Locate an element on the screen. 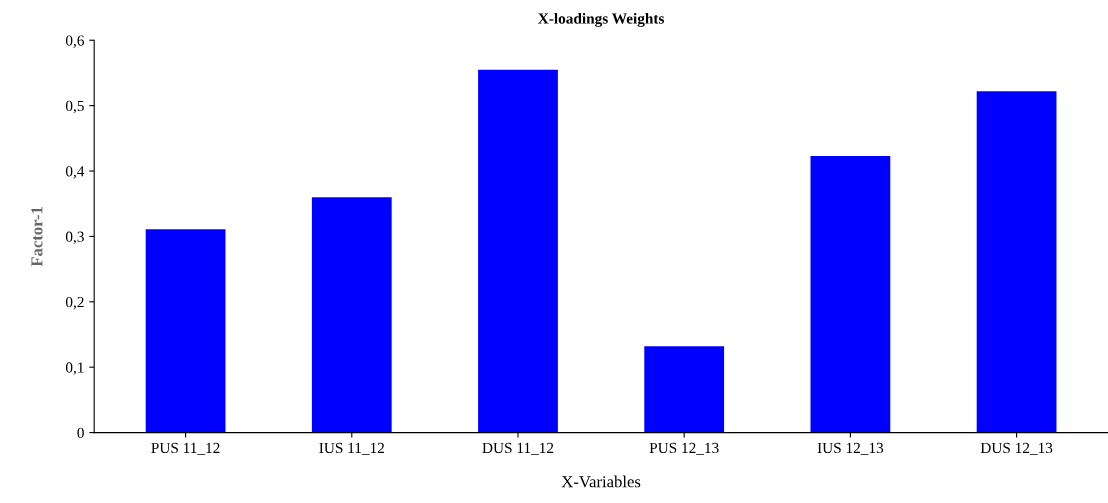  y-tick-label: 0,4 is located at coordinates (75, 172).